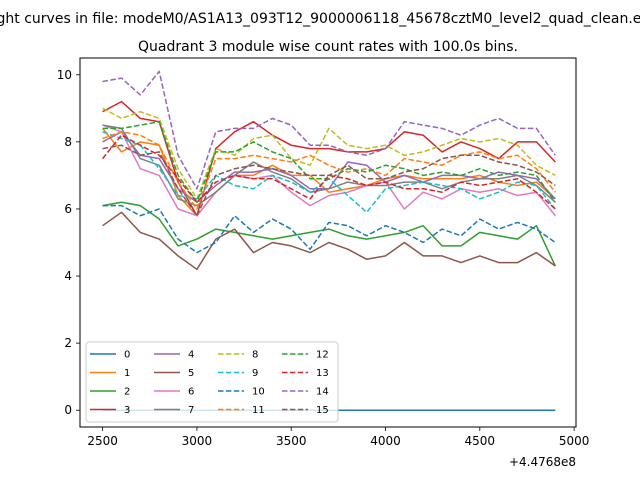 The height and width of the screenshot is (480, 640). Describe the element at coordinates (212, 382) in the screenshot. I see `legend-box` at that location.